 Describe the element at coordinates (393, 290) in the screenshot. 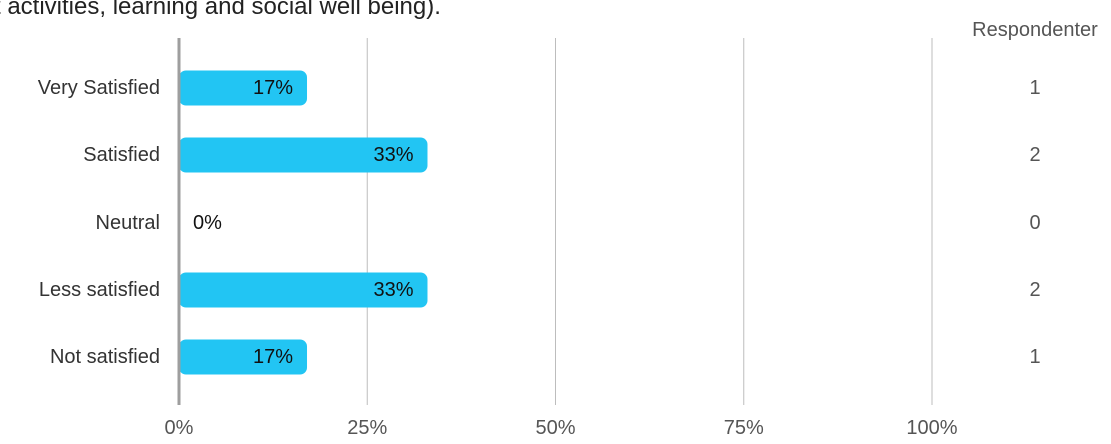

I see `value-label-3: 33%` at that location.